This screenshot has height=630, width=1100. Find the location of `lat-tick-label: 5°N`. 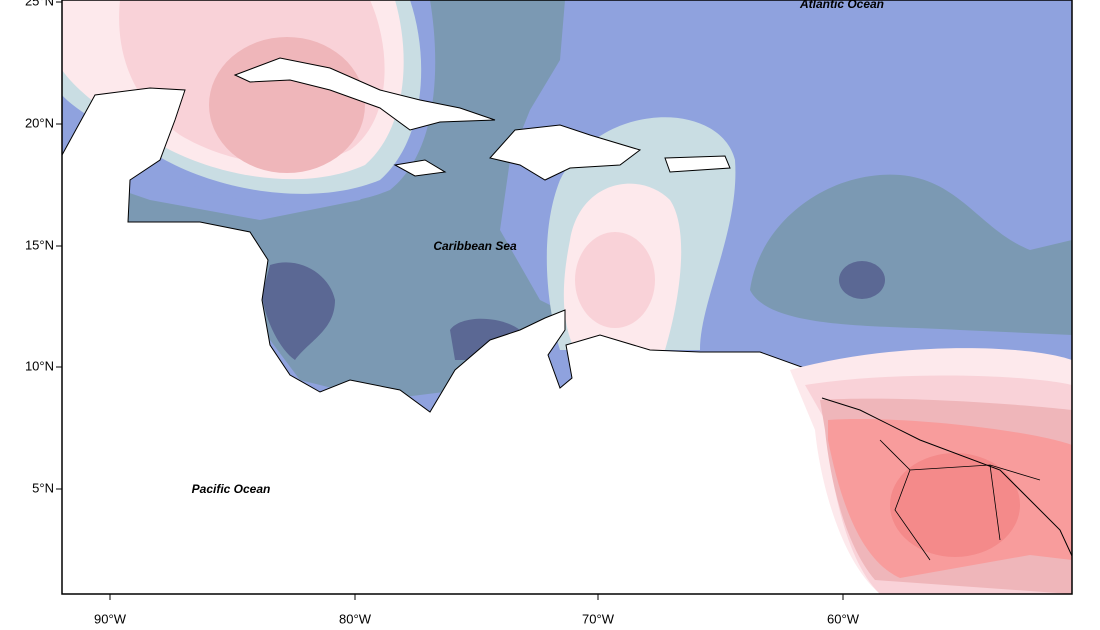

lat-tick-label: 5°N is located at coordinates (43, 487).